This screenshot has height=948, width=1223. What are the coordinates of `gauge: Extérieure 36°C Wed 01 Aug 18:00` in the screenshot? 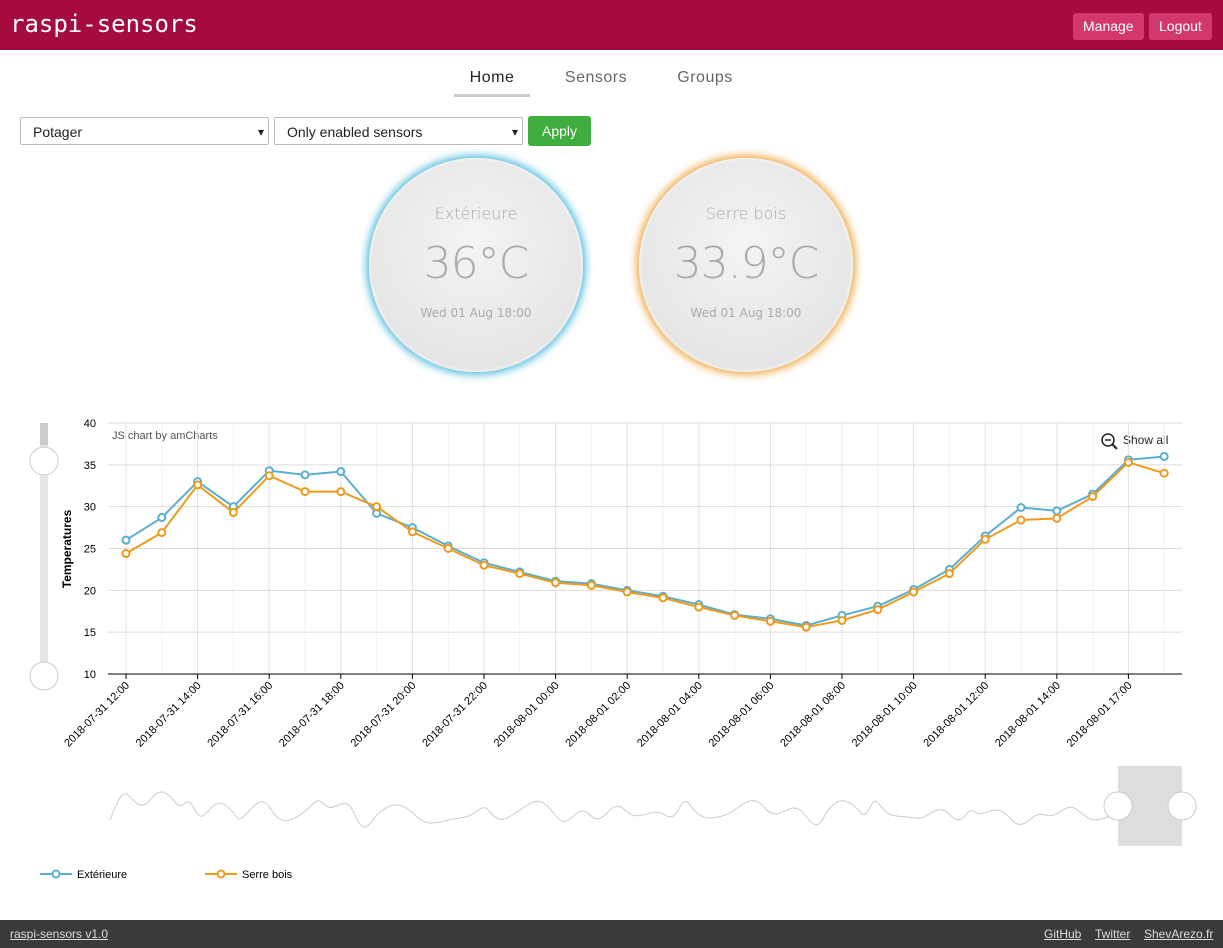 It's located at (476, 265).